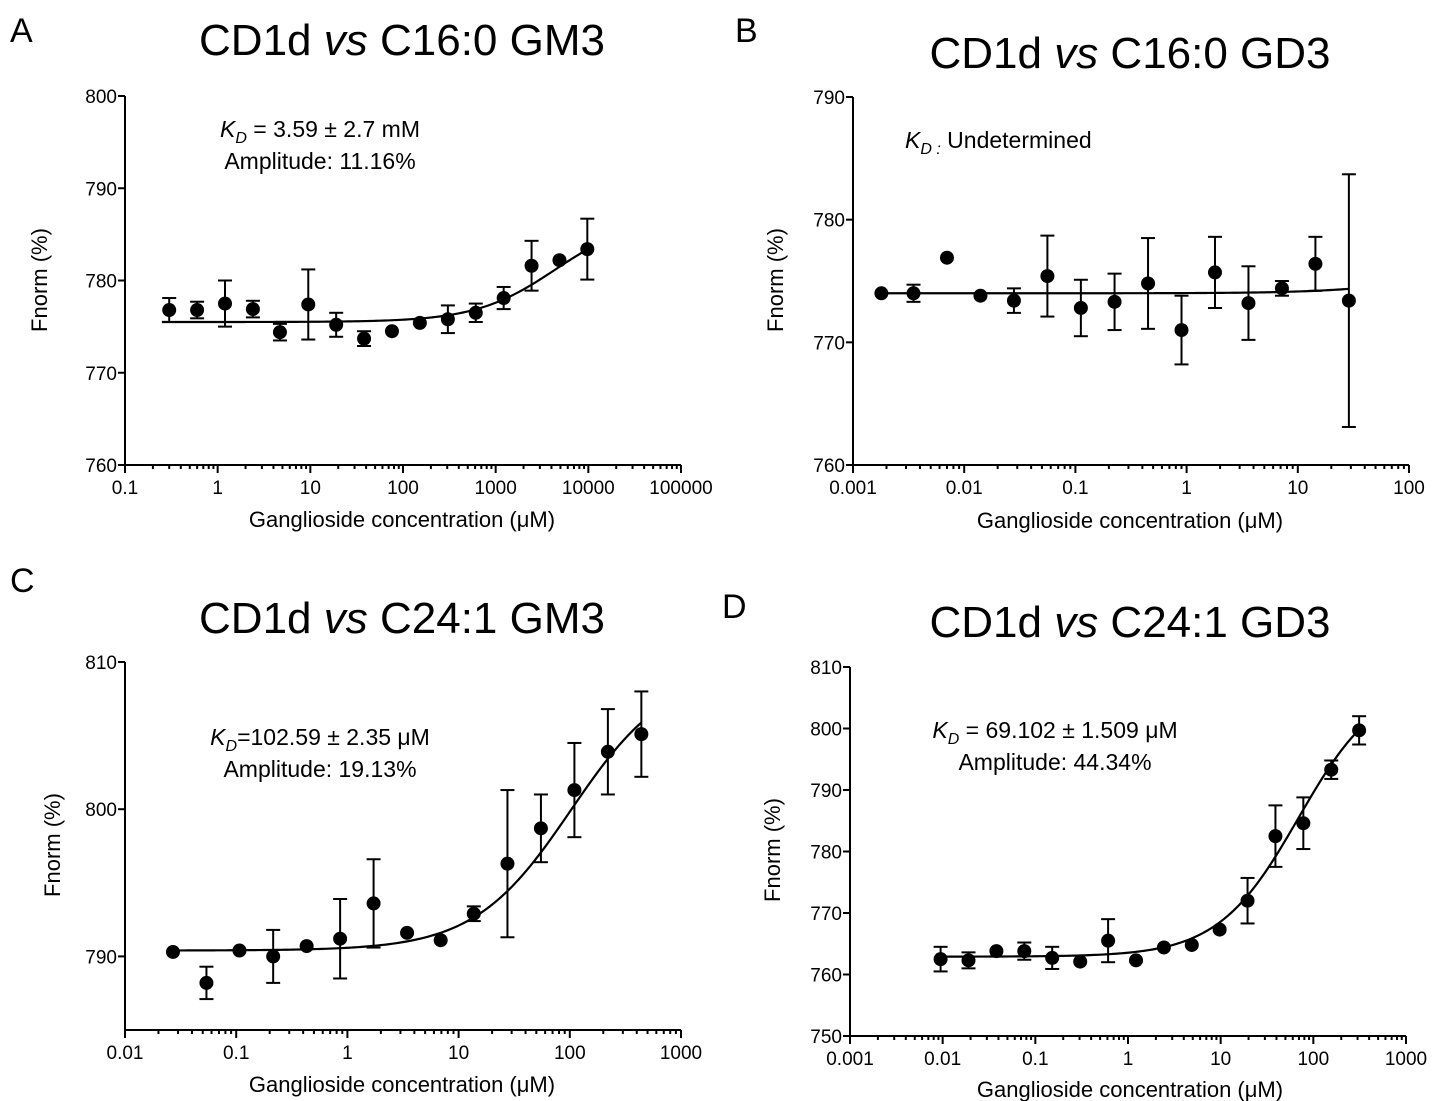 Image resolution: width=1447 pixels, height=1101 pixels. What do you see at coordinates (1054, 762) in the screenshot?
I see `amplitude-annotation: Amplitude: 44.34%` at bounding box center [1054, 762].